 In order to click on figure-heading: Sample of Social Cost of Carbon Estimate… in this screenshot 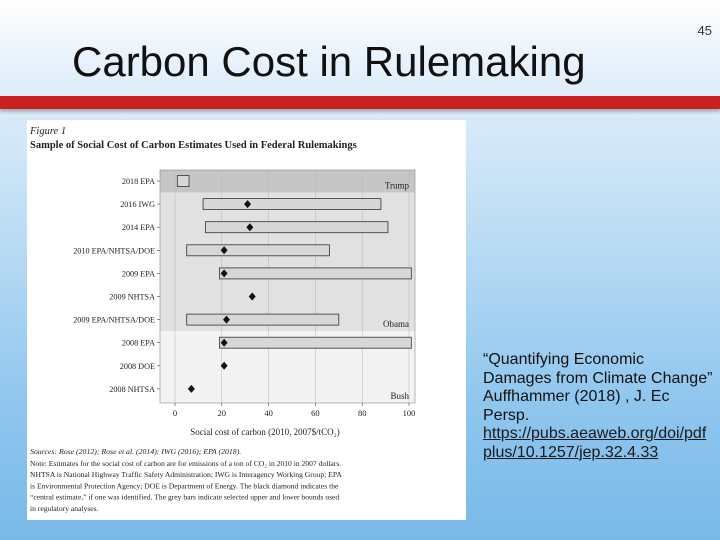, I will do `click(193, 145)`.